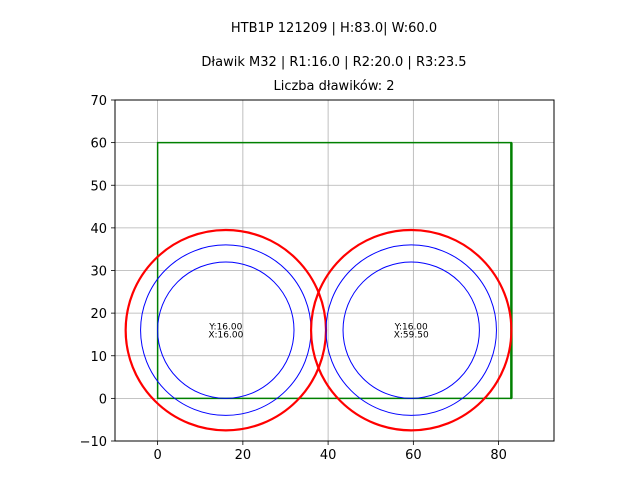  What do you see at coordinates (157, 455) in the screenshot?
I see `x-tick-label-0: 0` at bounding box center [157, 455].